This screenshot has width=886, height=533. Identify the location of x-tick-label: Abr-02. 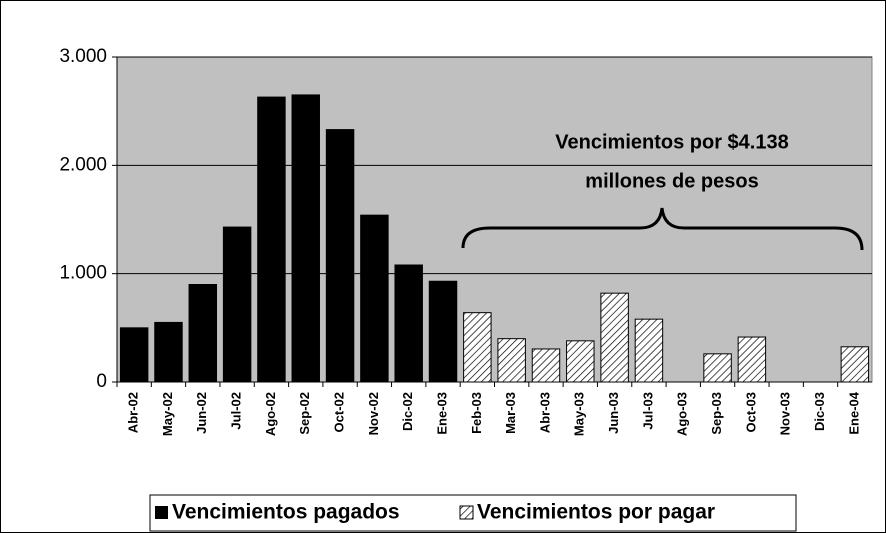
(133, 412).